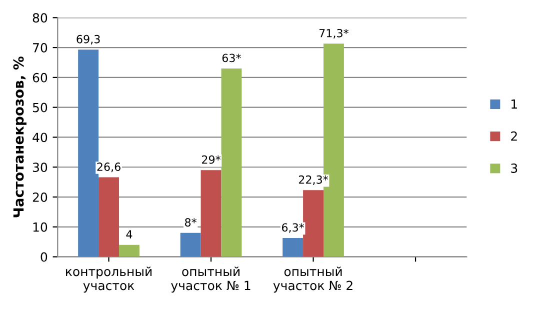  What do you see at coordinates (40, 227) in the screenshot?
I see `y-tick-label: 10` at bounding box center [40, 227].